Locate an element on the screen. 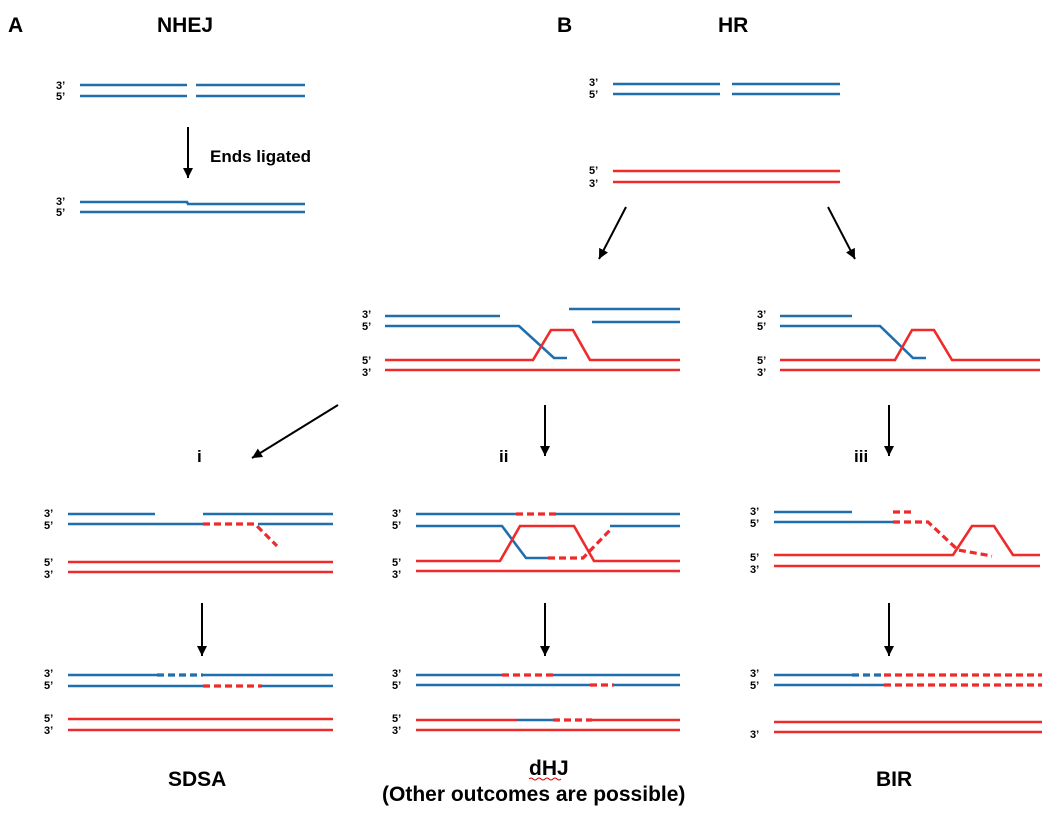 The height and width of the screenshot is (814, 1050). bir-intermediate: 3’ 5’ 5’ 3’ is located at coordinates (895, 541).